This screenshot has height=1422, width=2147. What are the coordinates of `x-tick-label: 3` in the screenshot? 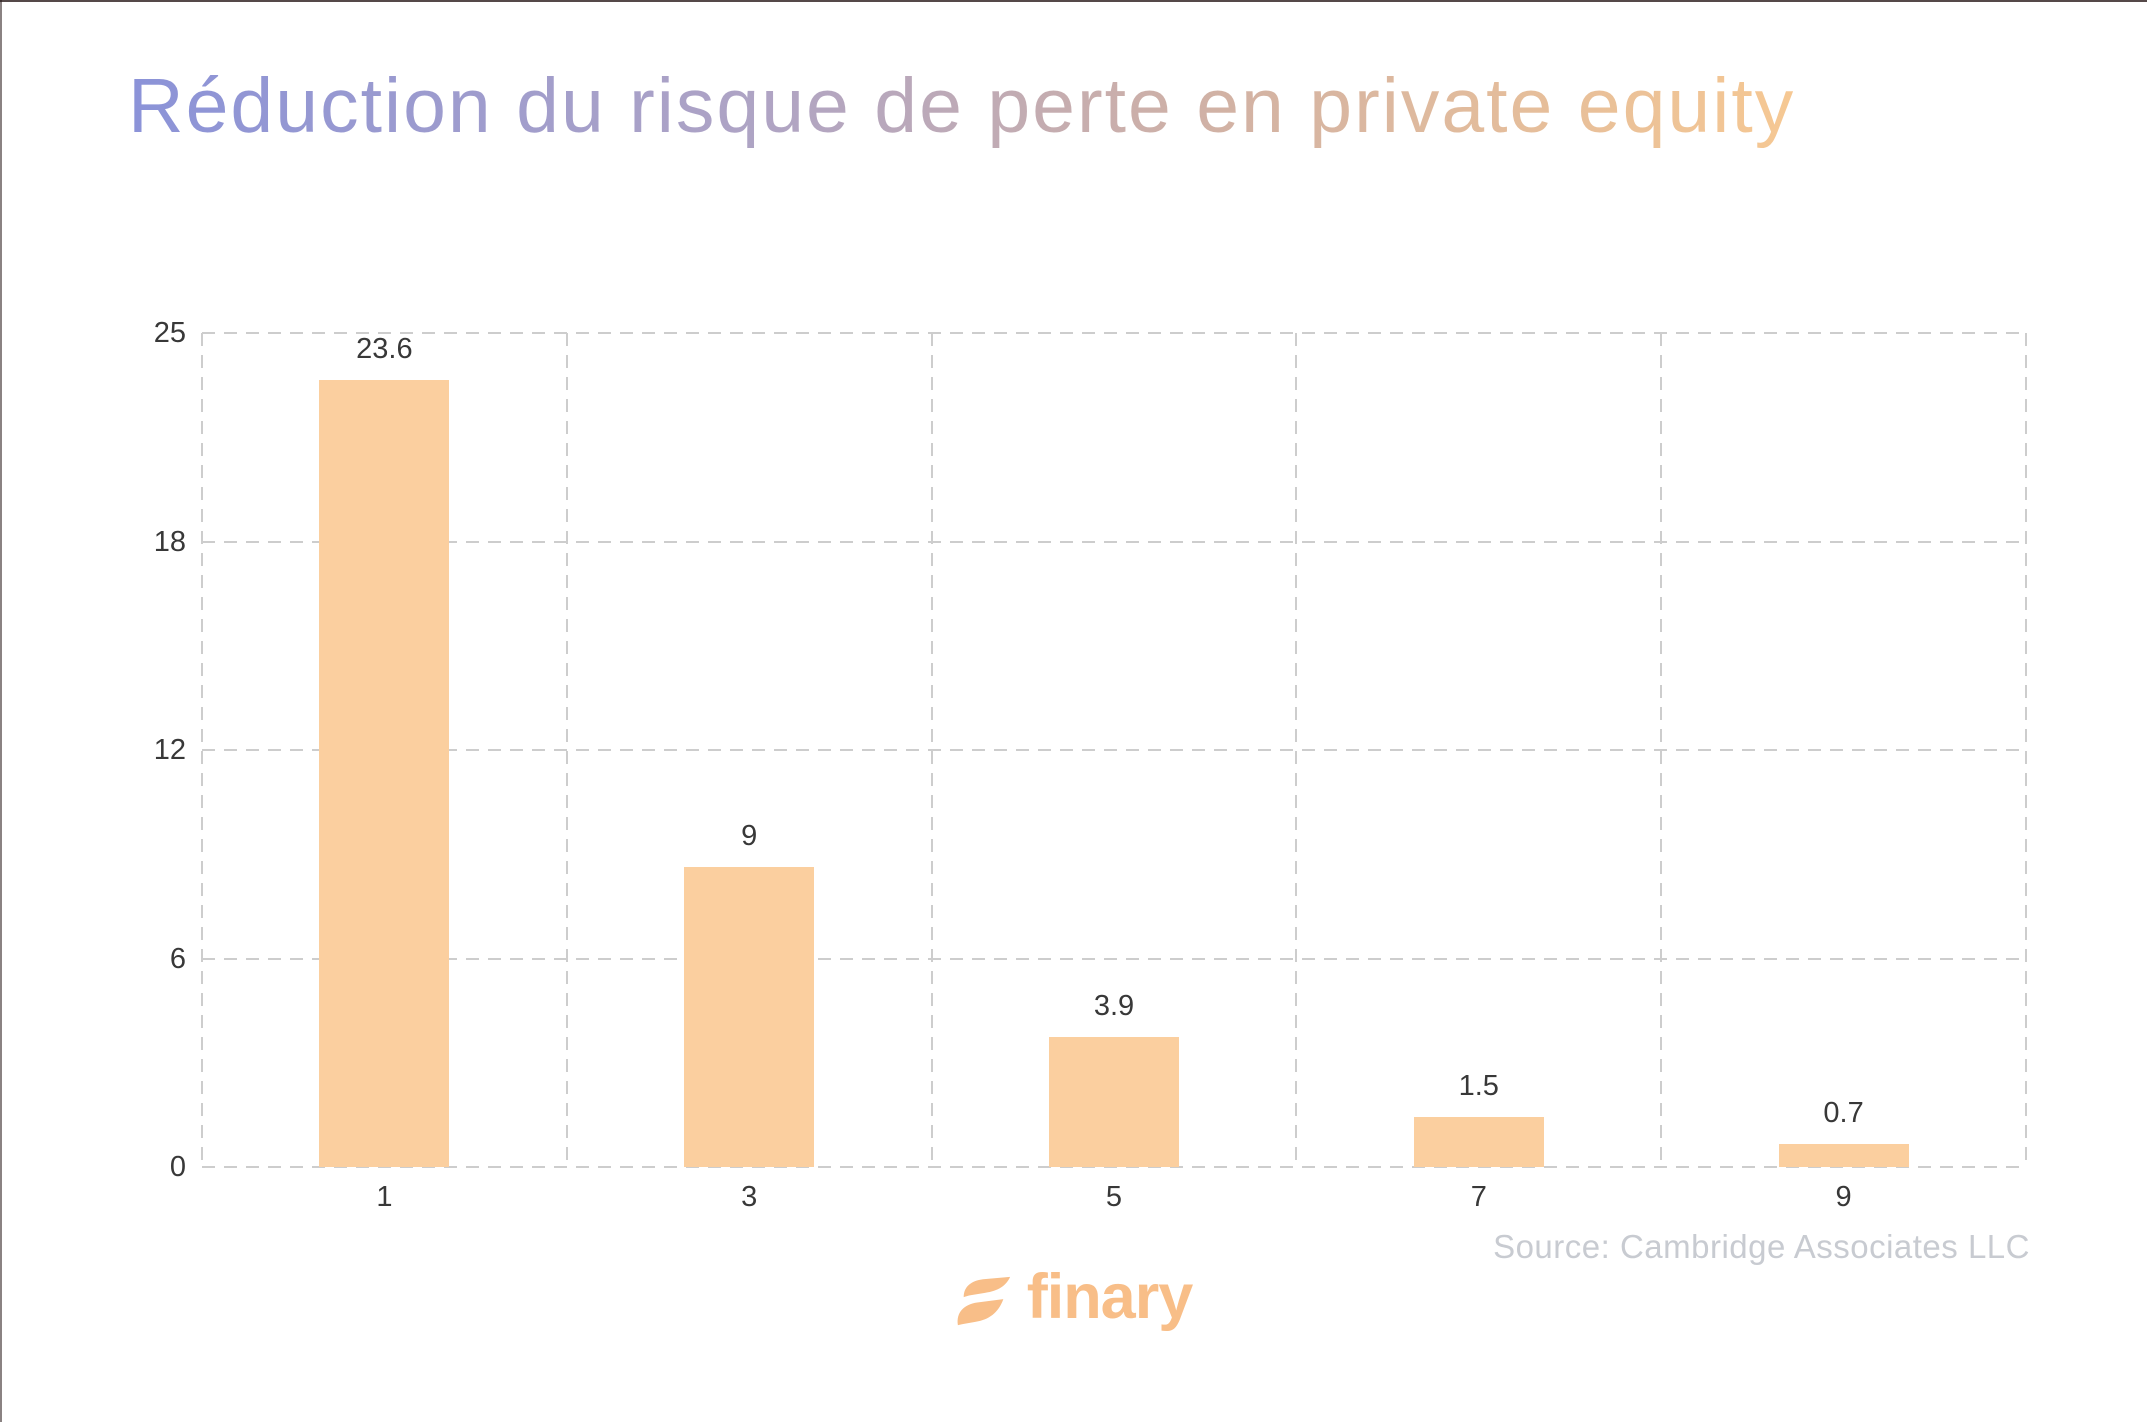 It's located at (749, 1197).